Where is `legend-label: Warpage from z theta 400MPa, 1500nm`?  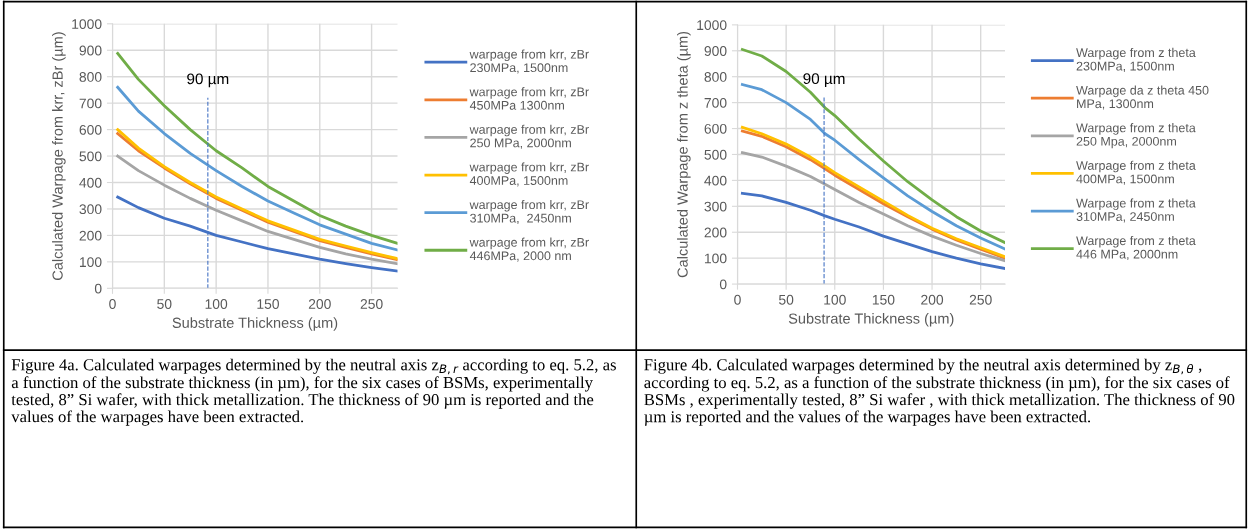
legend-label: Warpage from z theta 400MPa, 1500nm is located at coordinates (1136, 172).